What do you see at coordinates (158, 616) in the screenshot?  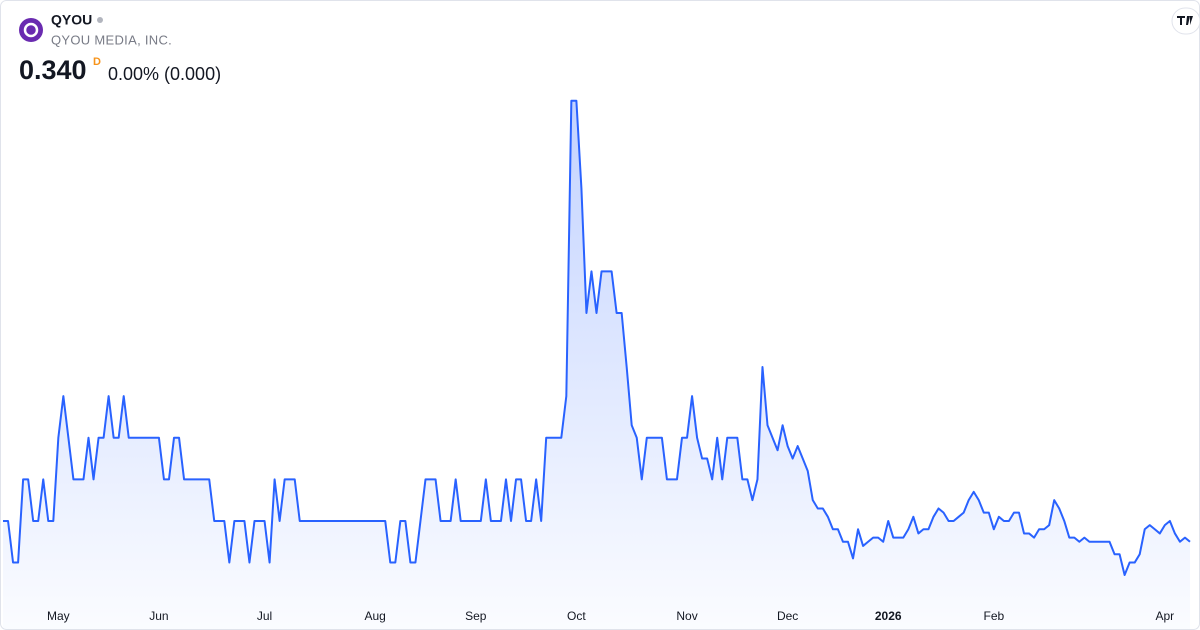 I see `x-tick-label: Jun` at bounding box center [158, 616].